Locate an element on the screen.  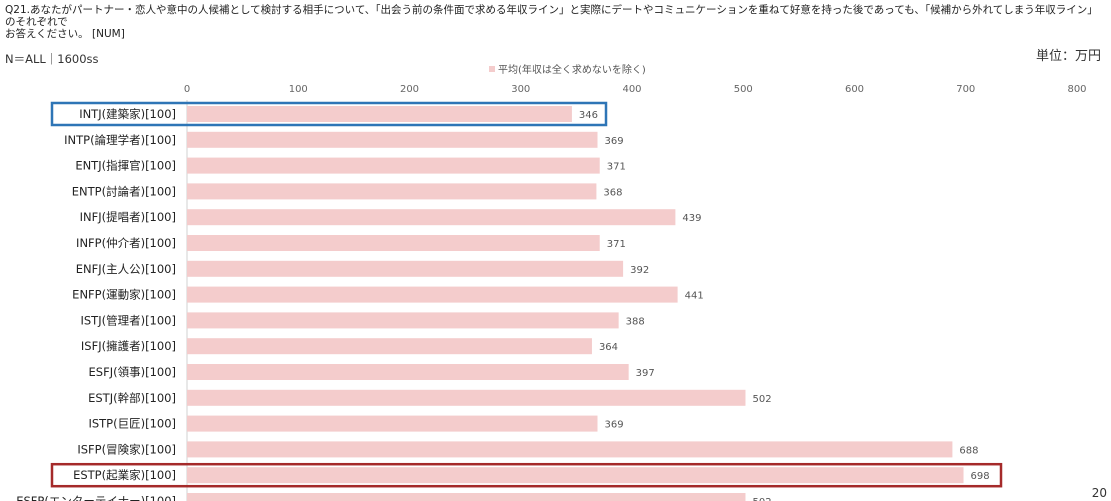
category-label: ENFP(運動家)[100] is located at coordinates (124, 295).